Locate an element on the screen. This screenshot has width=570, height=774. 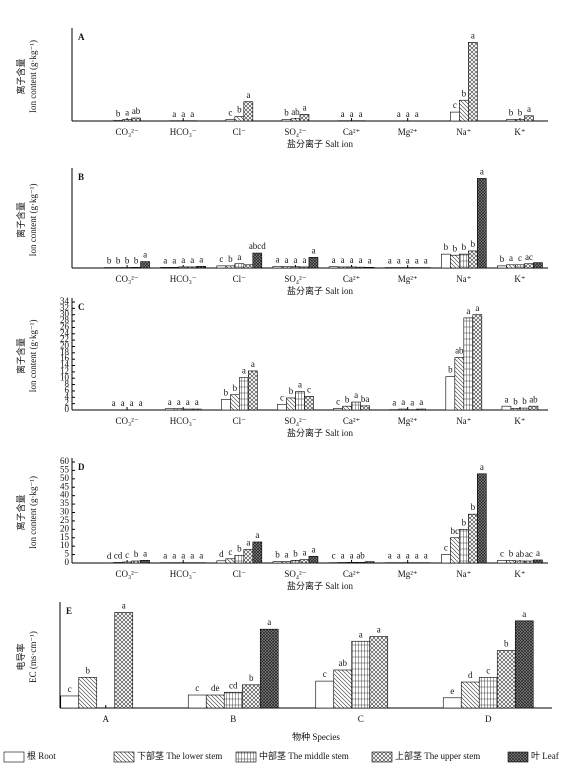
x-tick-label: HCO₃⁻ is located at coordinates (183, 421).